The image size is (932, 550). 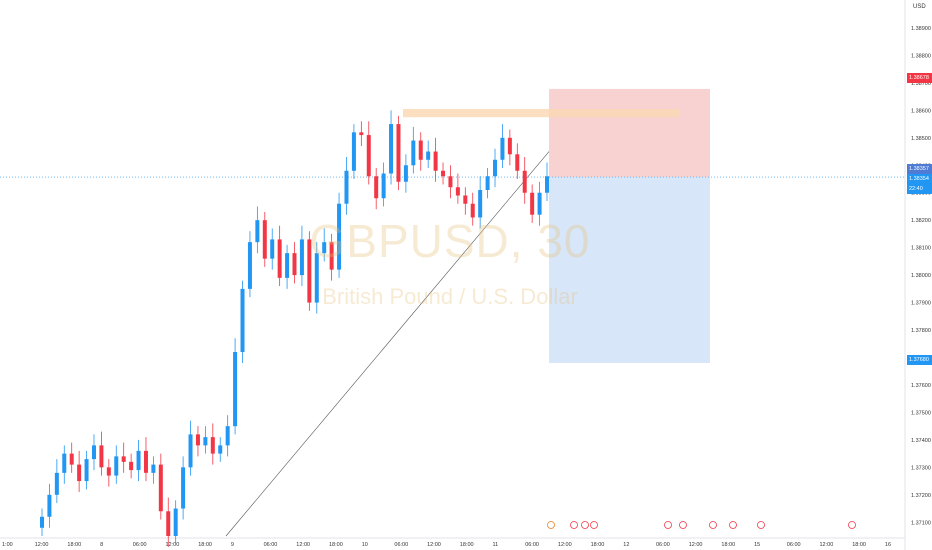 I want to click on price-axis-label: 1.37600, so click(x=921, y=386).